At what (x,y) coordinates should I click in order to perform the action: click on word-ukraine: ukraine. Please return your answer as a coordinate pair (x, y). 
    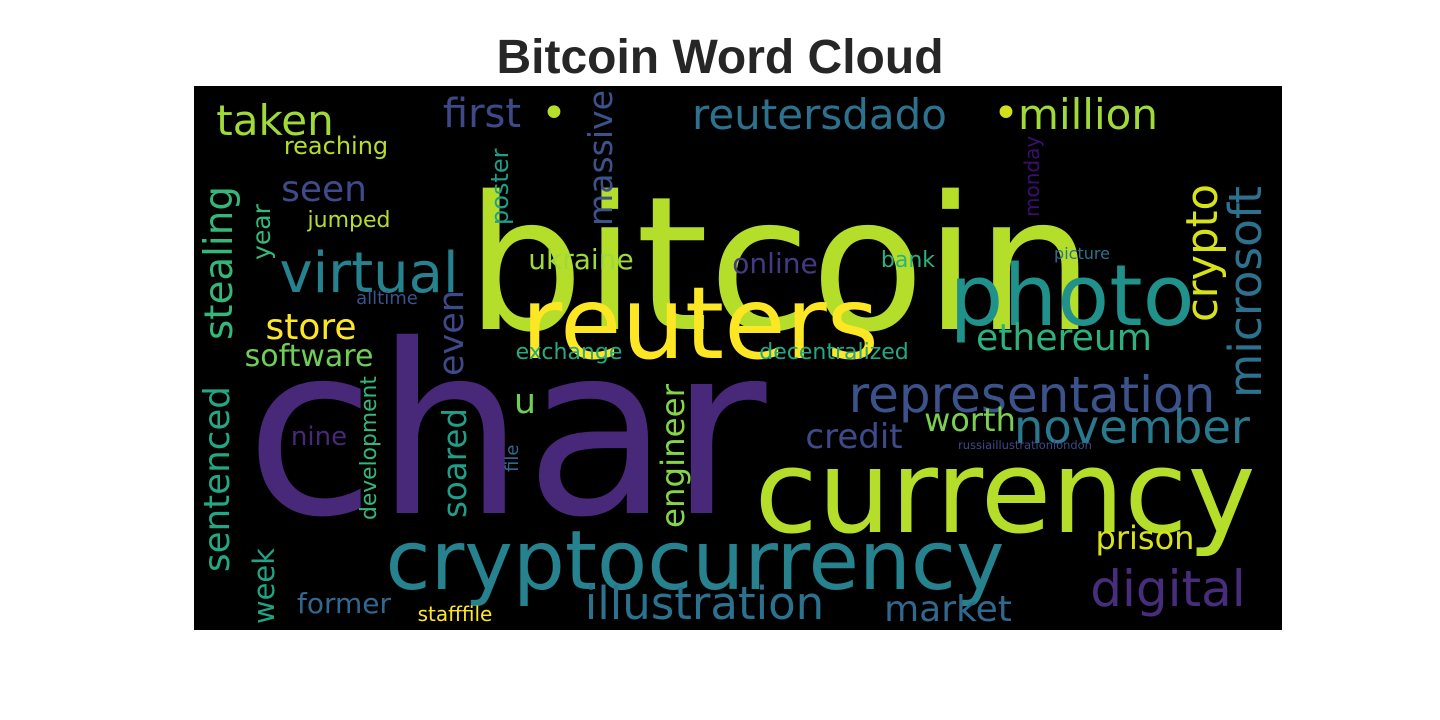
    Looking at the image, I should click on (581, 259).